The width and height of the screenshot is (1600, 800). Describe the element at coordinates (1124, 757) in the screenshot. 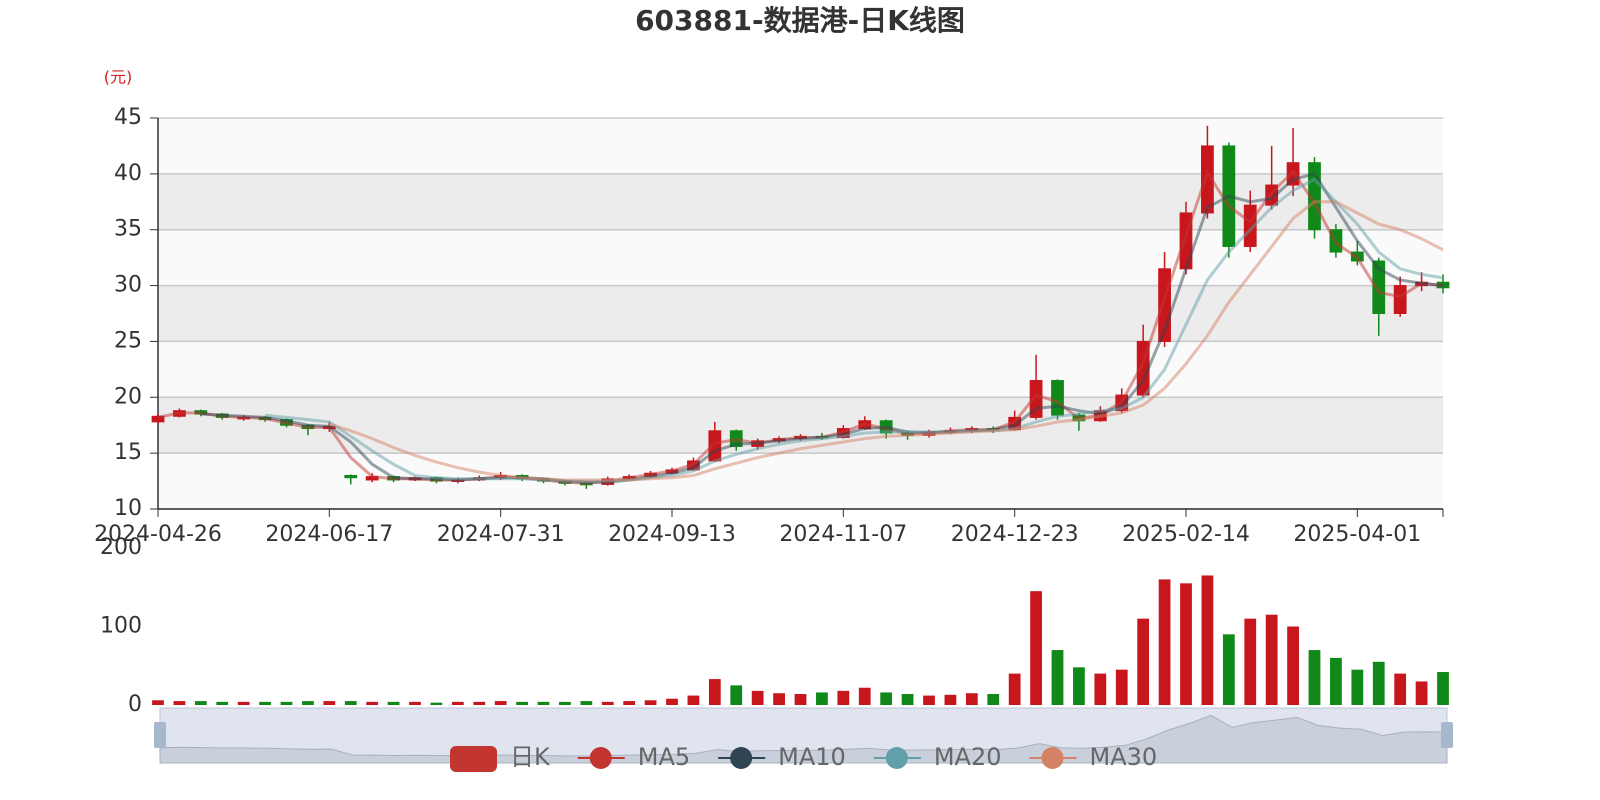

I see `legend-label: MA30` at that location.